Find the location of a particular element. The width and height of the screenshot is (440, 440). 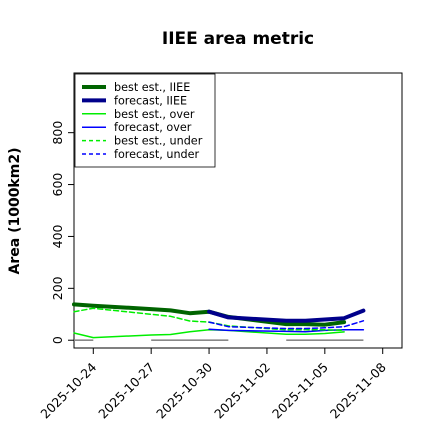

x-tick-label-2: 2025-10-30 is located at coordinates (184, 390).